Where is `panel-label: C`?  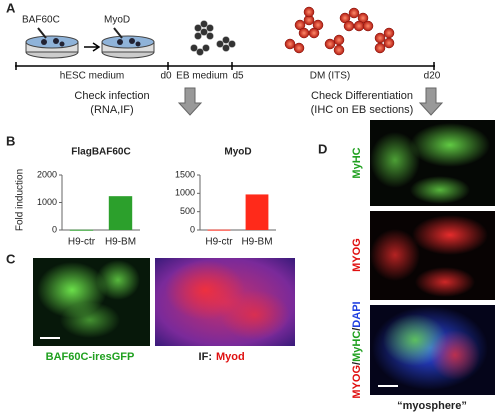
panel-label: C is located at coordinates (11, 258).